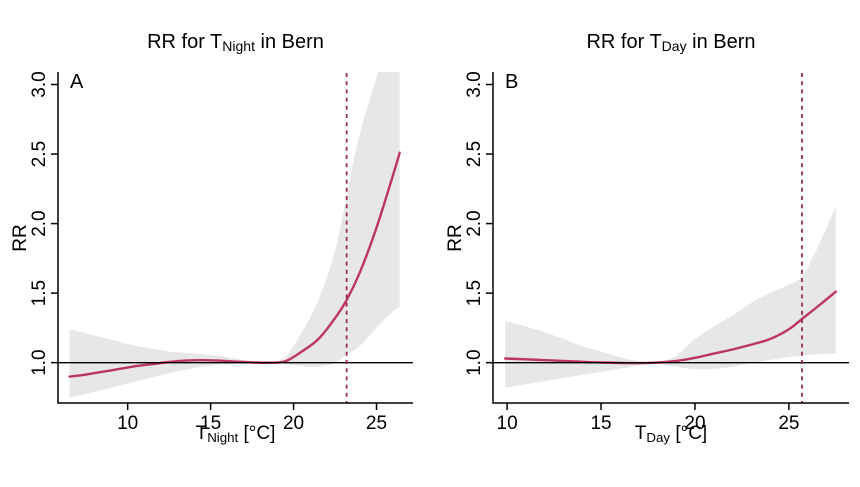  I want to click on panel-b-plot-area, so click(670, 297).